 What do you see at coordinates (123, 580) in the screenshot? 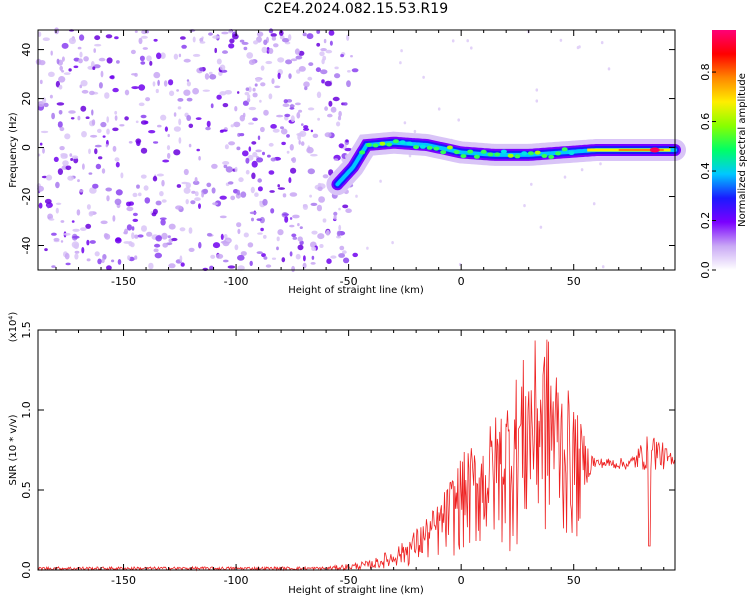
I see `snr-x-tick-label: -150` at bounding box center [123, 580].